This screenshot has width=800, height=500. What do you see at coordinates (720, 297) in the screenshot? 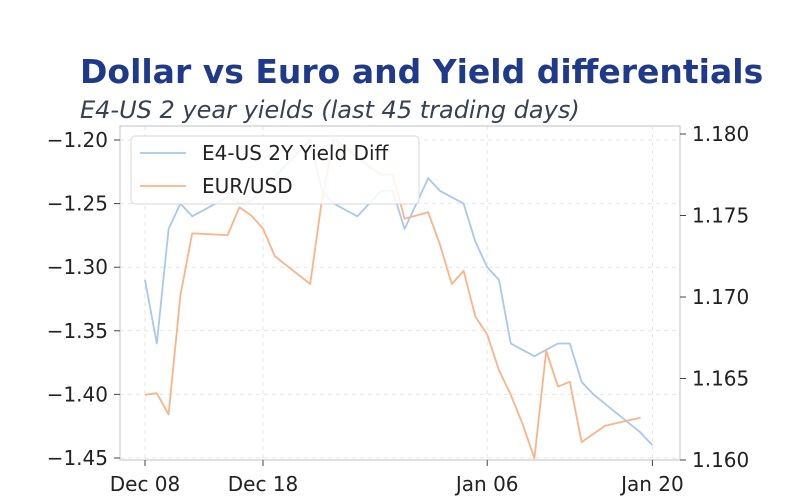
I see `right-tick-label-2: 1.170` at bounding box center [720, 297].